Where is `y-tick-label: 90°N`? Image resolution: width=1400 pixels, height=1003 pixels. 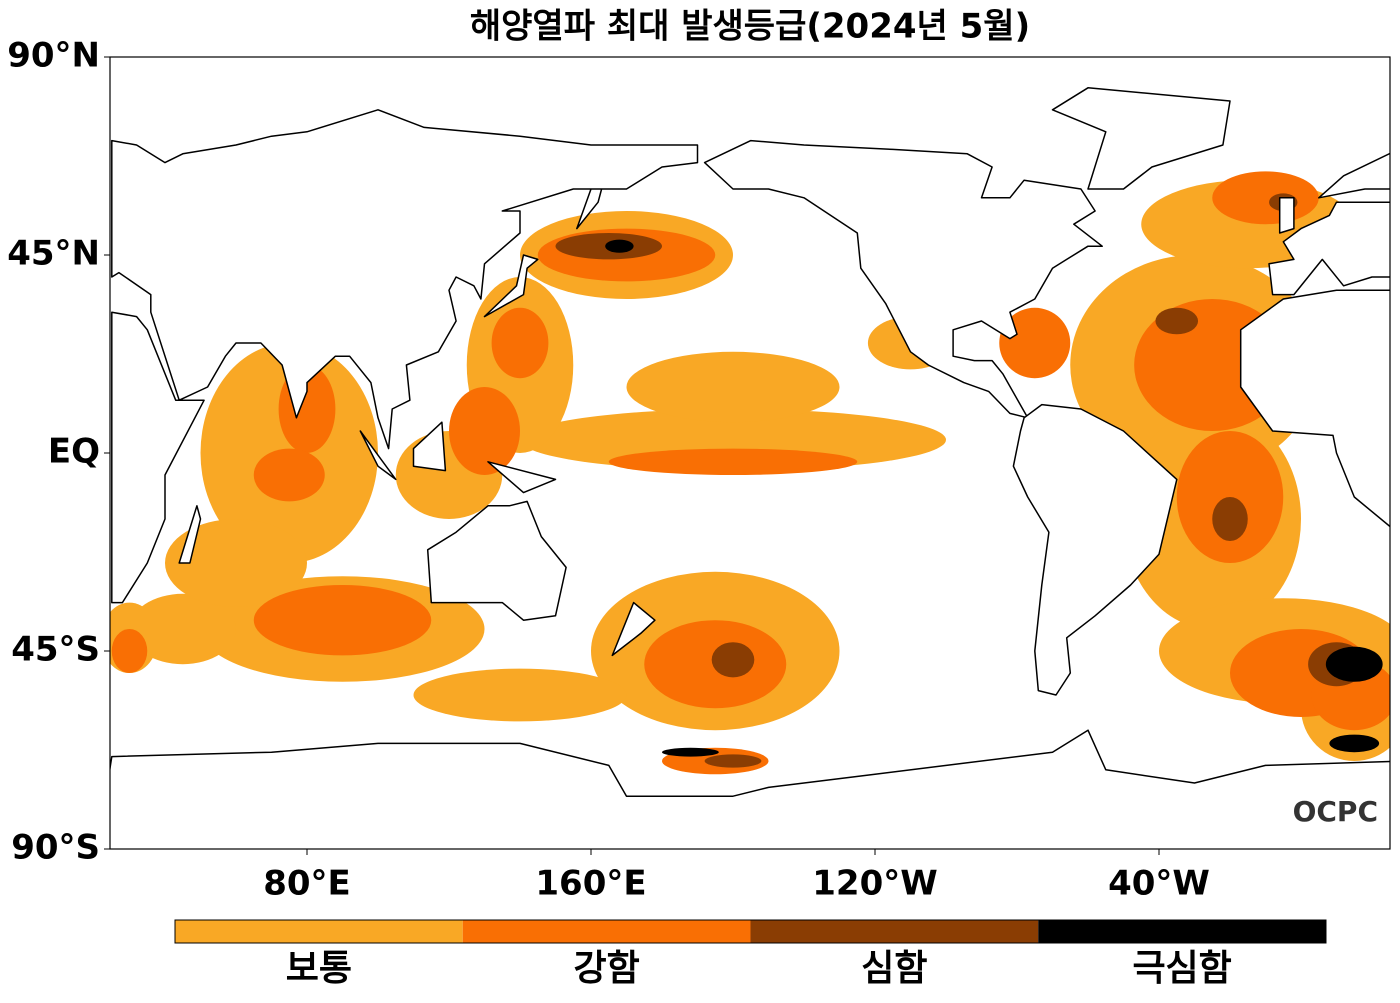
y-tick-label: 90°N is located at coordinates (53, 56).